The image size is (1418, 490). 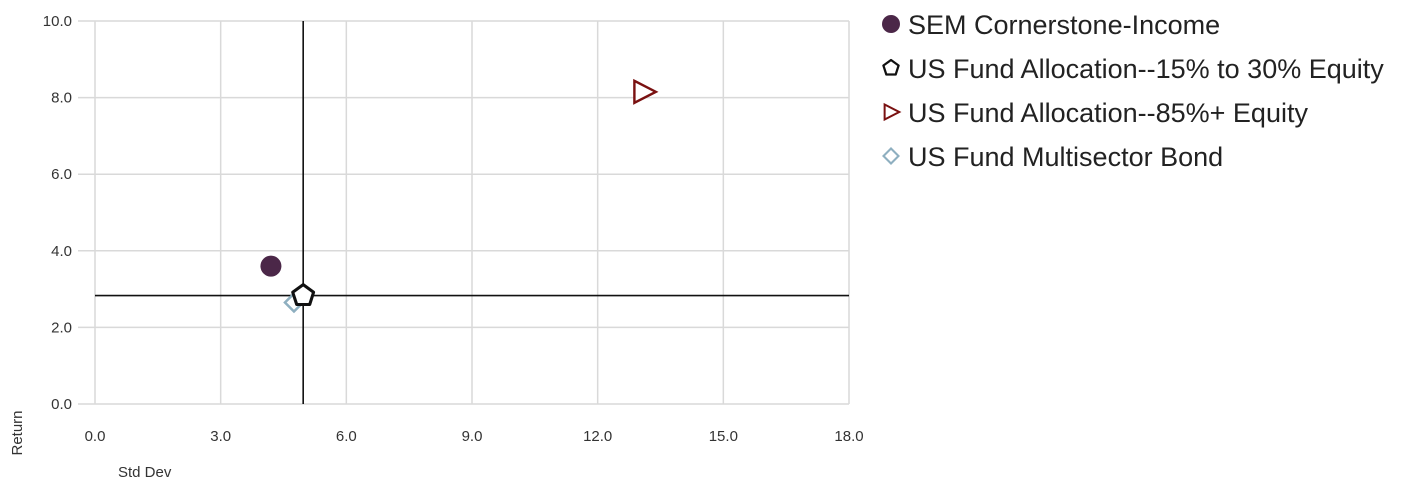 I want to click on data-point-triangle-right, so click(x=646, y=91).